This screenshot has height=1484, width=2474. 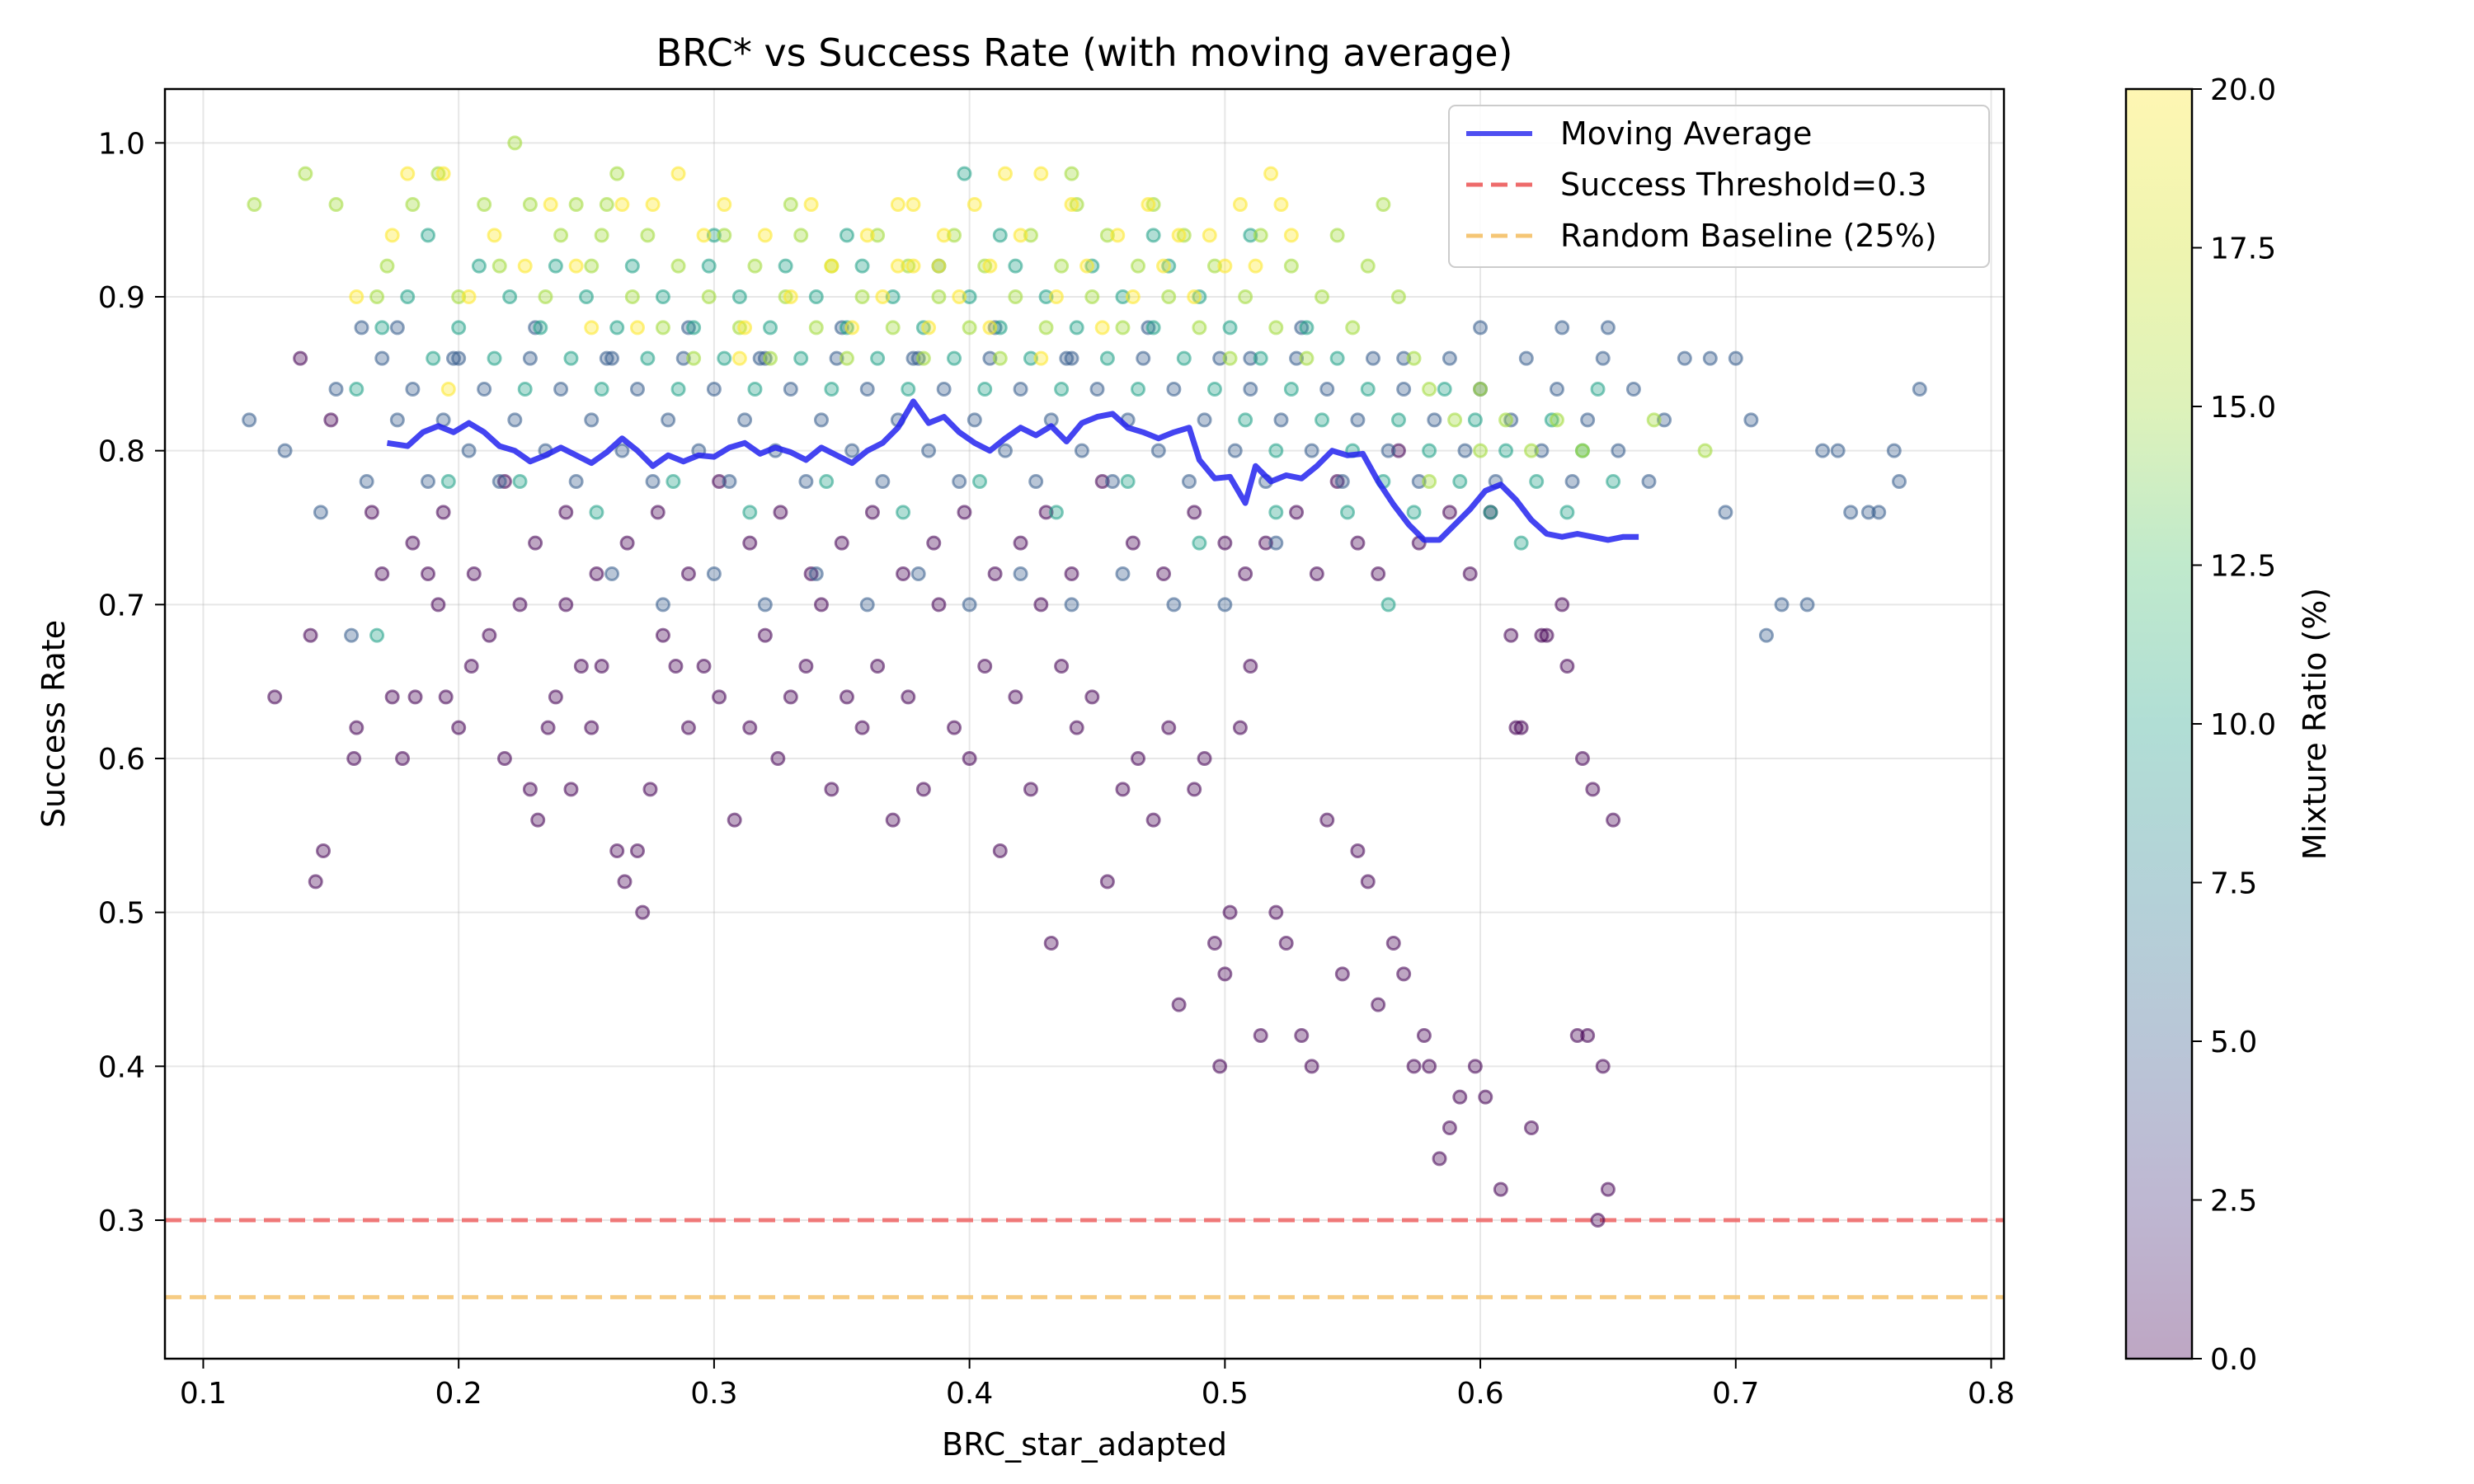 What do you see at coordinates (2243, 249) in the screenshot?
I see `colorbar-tick-label: 17.5` at bounding box center [2243, 249].